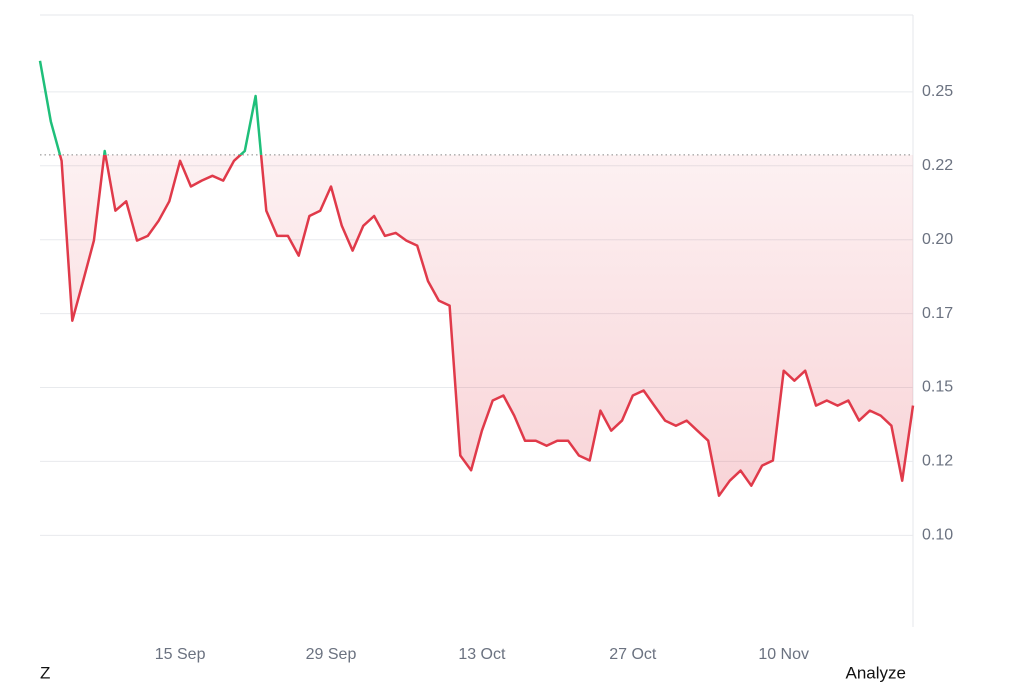 This screenshot has width=1024, height=683. Describe the element at coordinates (876, 672) in the screenshot. I see `footer-right: Analyze` at that location.